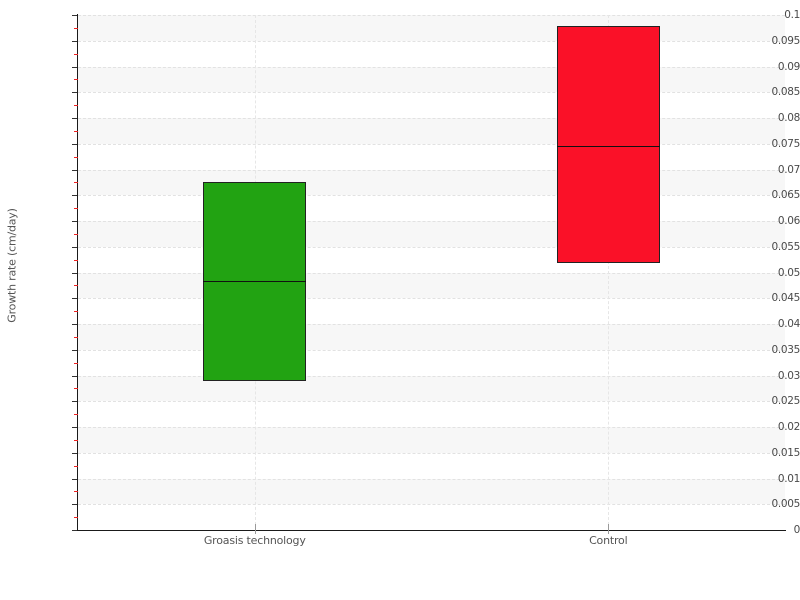  What do you see at coordinates (785, 143) in the screenshot?
I see `y-tick-label: 0.075` at bounding box center [785, 143].